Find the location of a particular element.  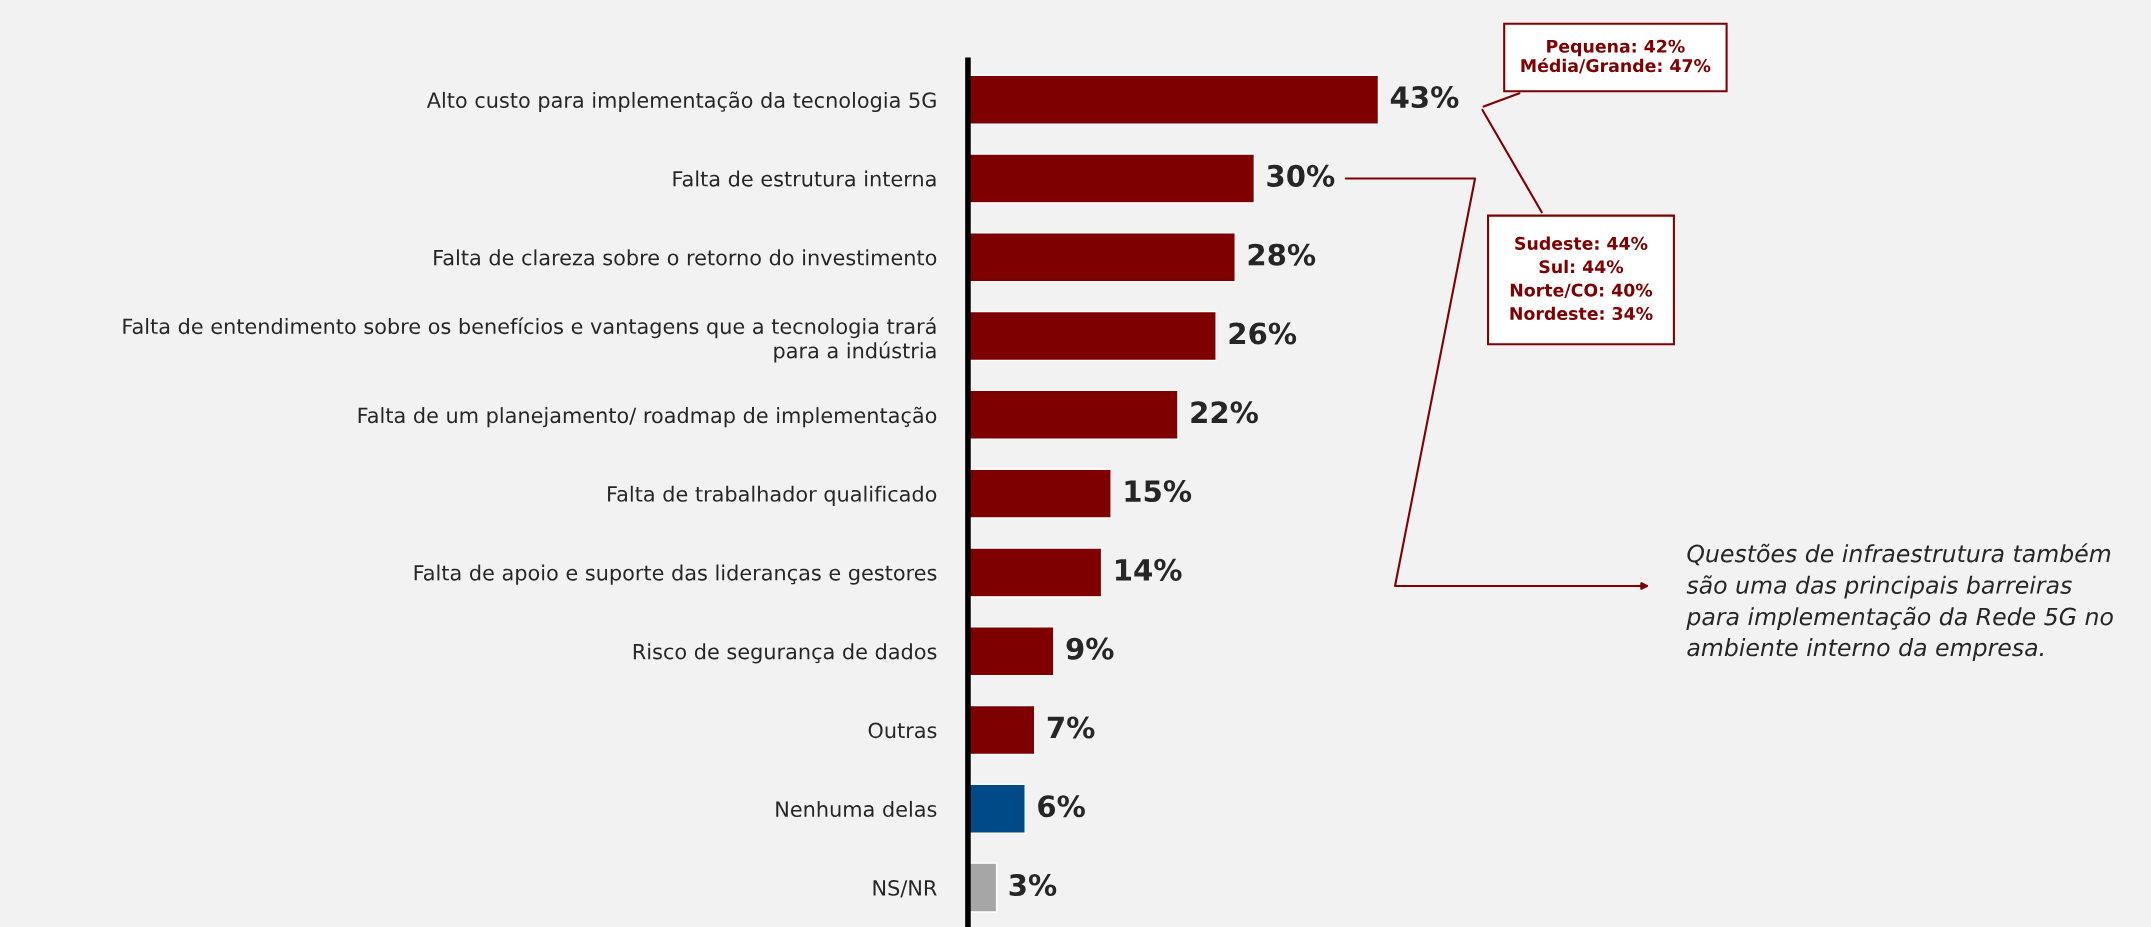

data-label: 7% is located at coordinates (1071, 727).